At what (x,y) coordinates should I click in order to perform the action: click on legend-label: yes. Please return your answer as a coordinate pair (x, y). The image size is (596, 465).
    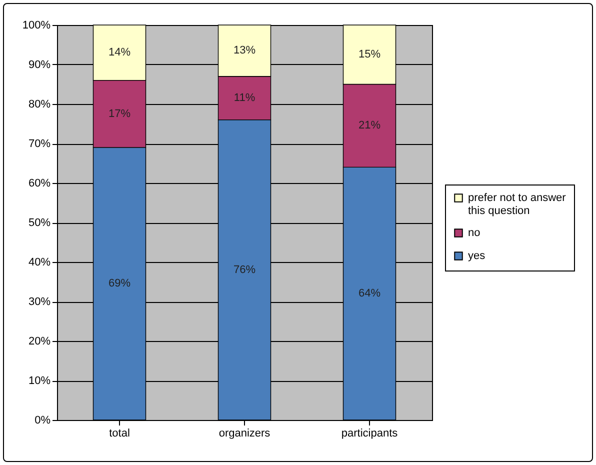
    Looking at the image, I should click on (477, 256).